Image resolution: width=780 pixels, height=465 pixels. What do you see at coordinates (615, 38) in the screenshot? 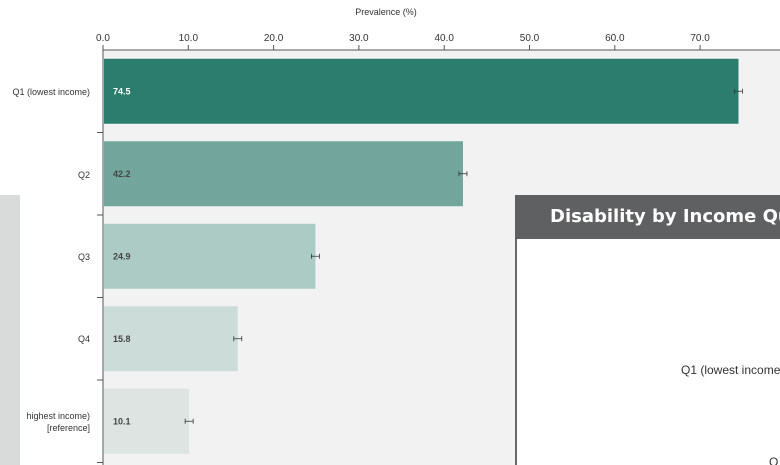
I see `x-tick-label: 60.0` at bounding box center [615, 38].